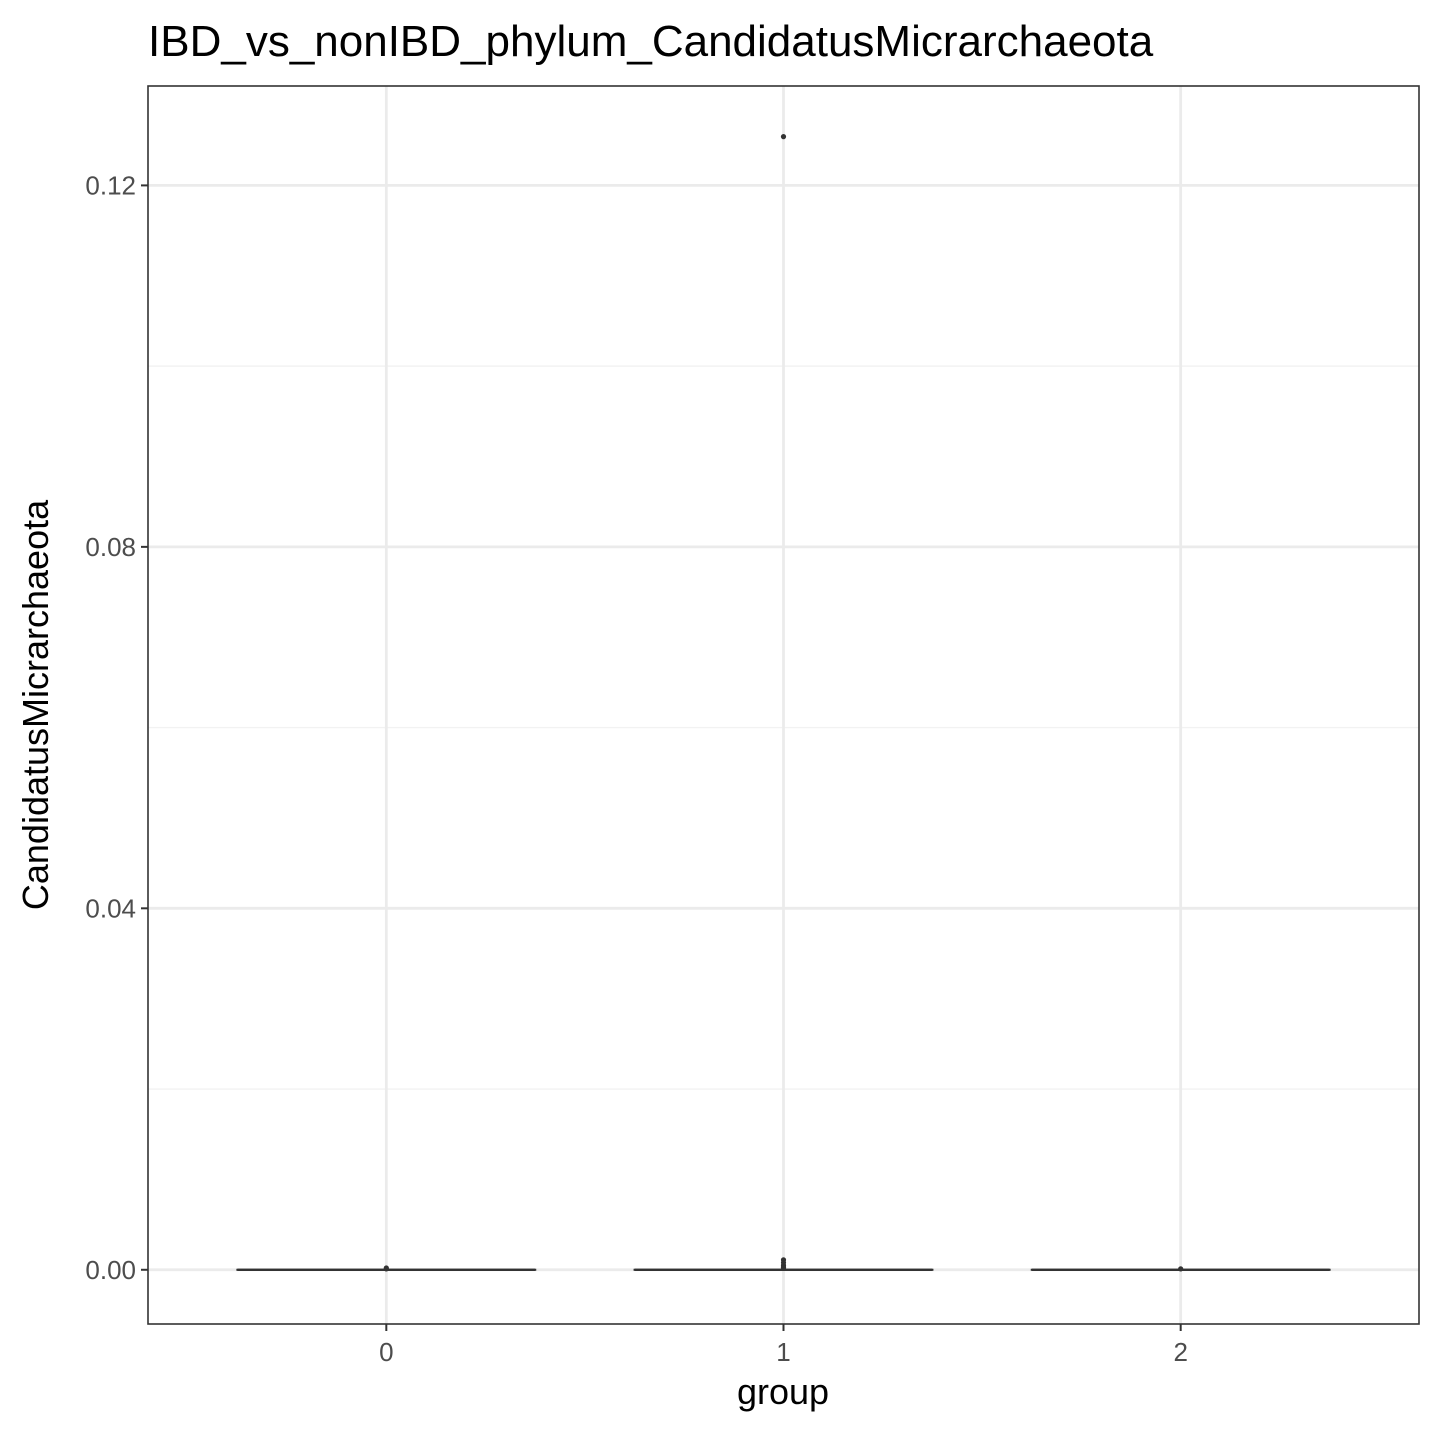 The height and width of the screenshot is (1440, 1440). Describe the element at coordinates (110, 1270) in the screenshot. I see `y-tick-label: 0.00` at that location.